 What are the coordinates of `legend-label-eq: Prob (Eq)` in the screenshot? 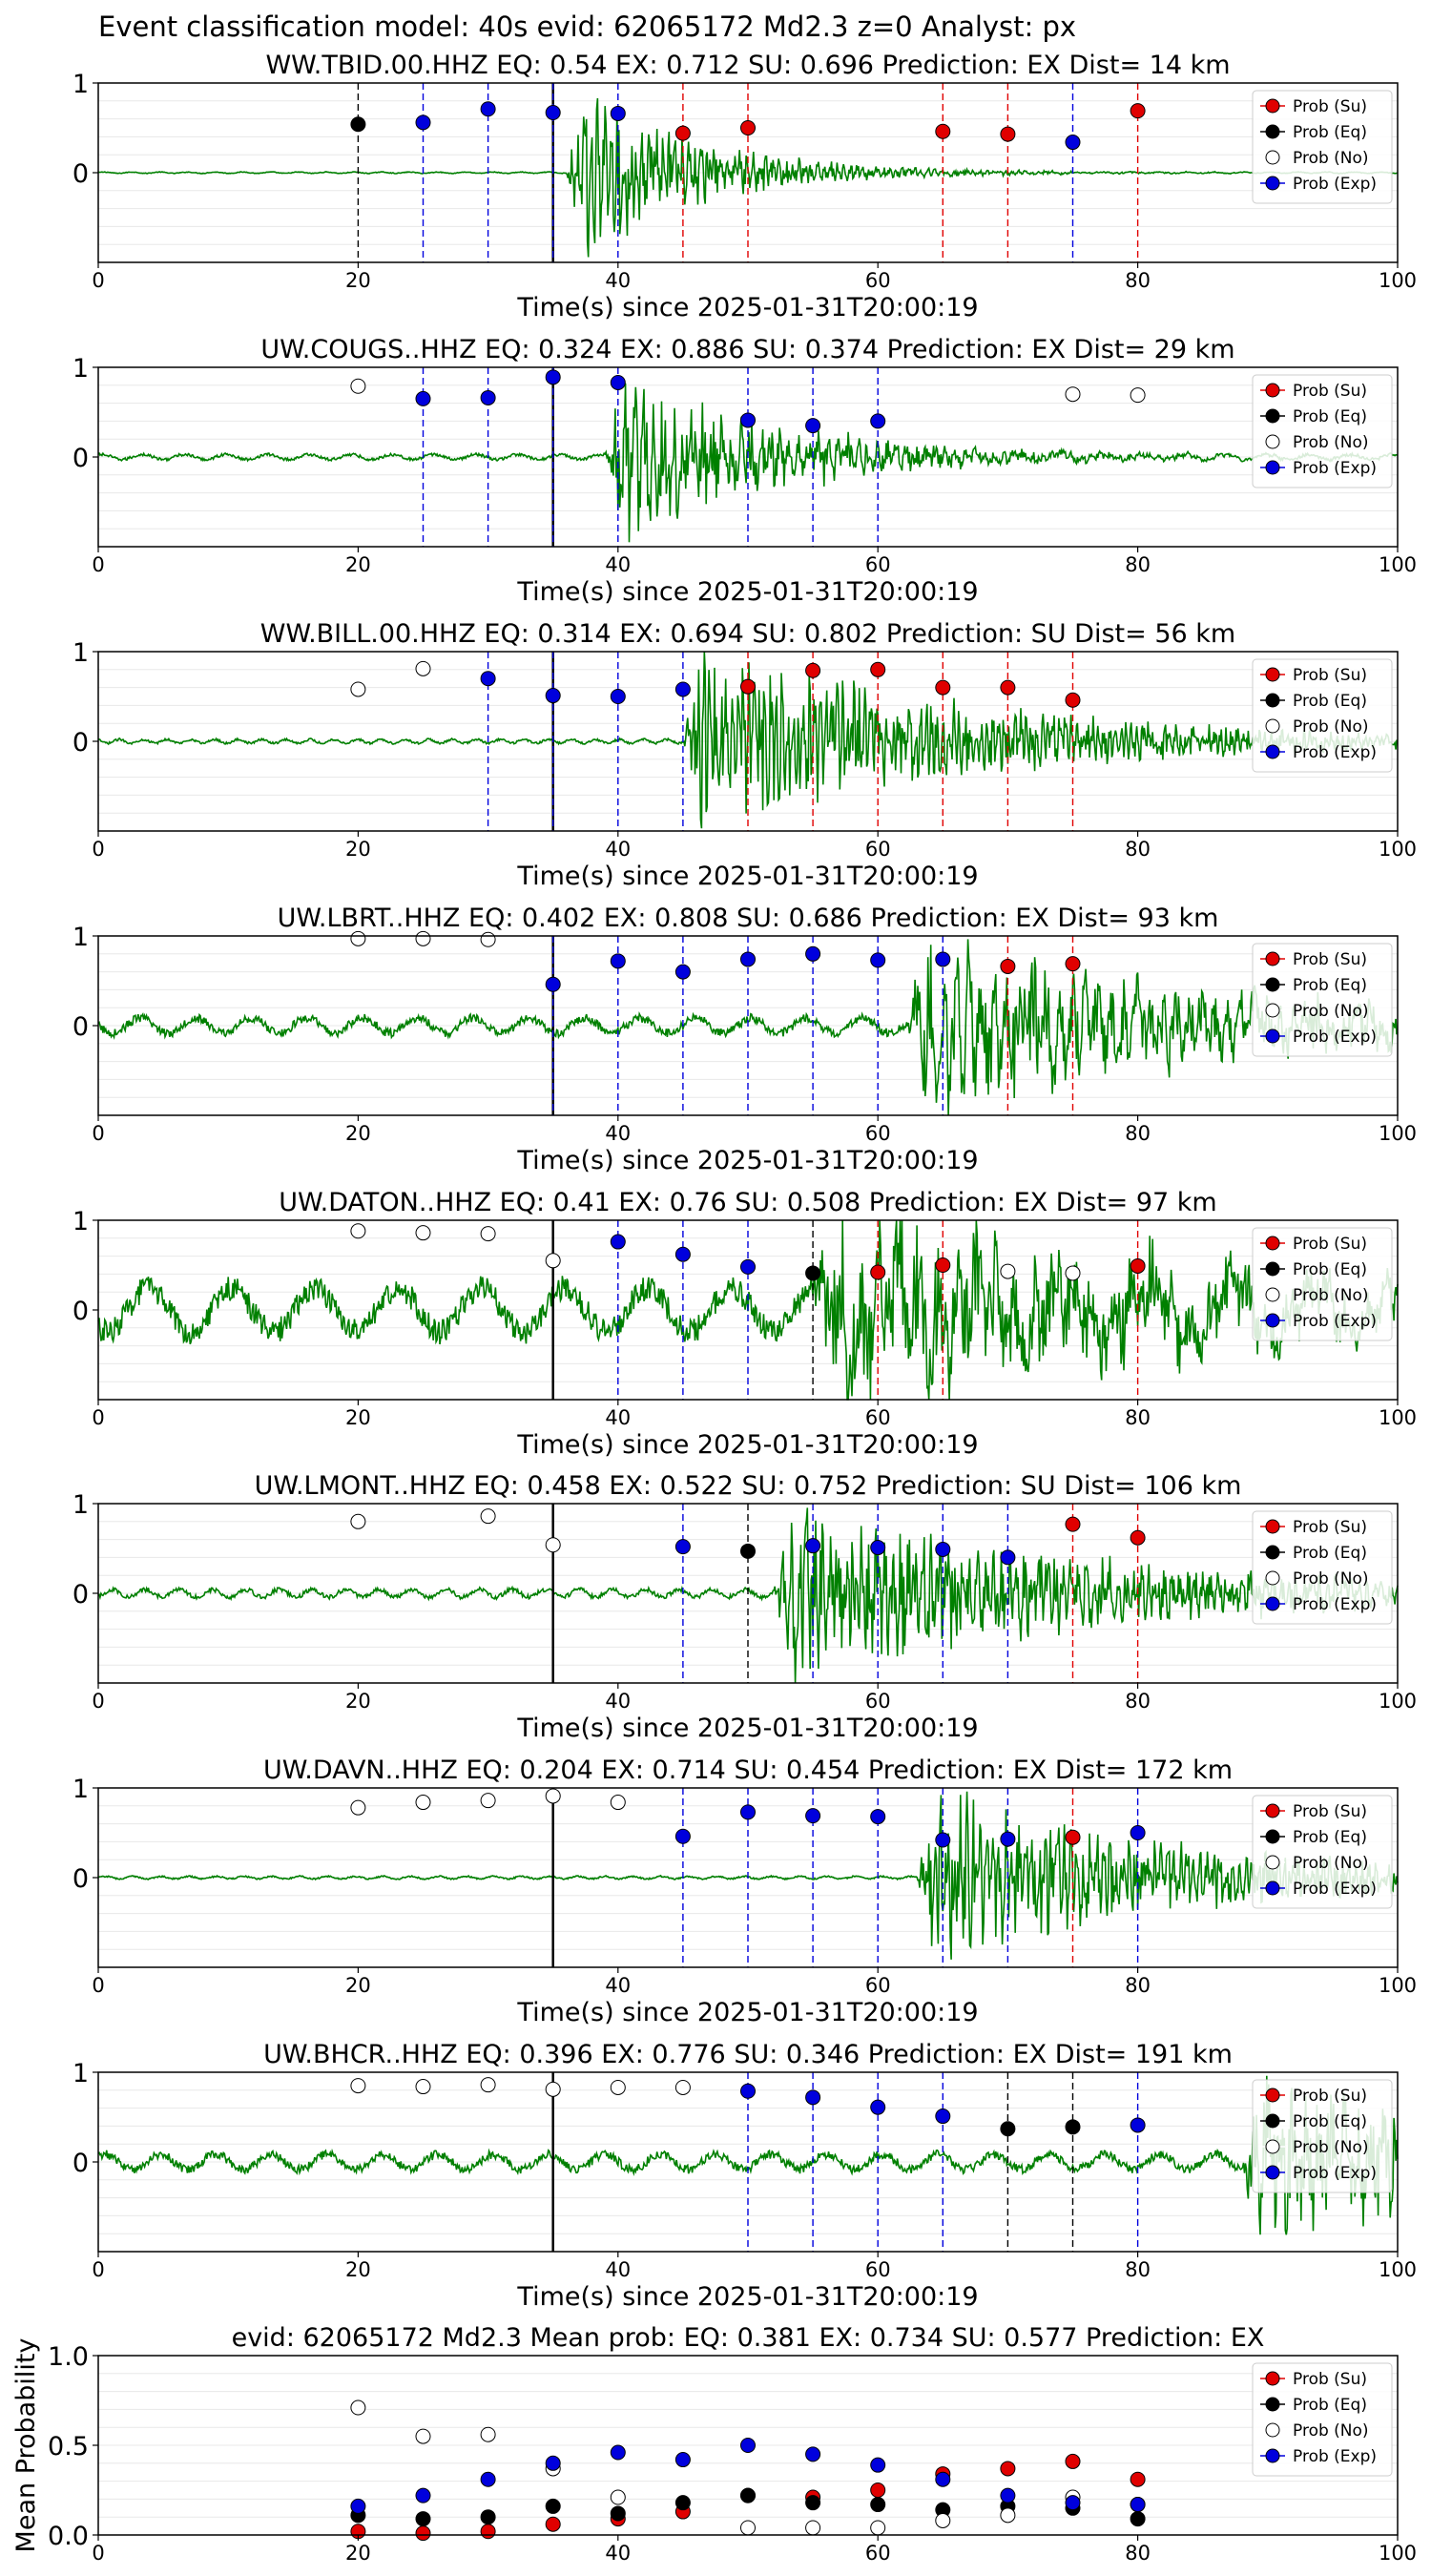 It's located at (1330, 1553).